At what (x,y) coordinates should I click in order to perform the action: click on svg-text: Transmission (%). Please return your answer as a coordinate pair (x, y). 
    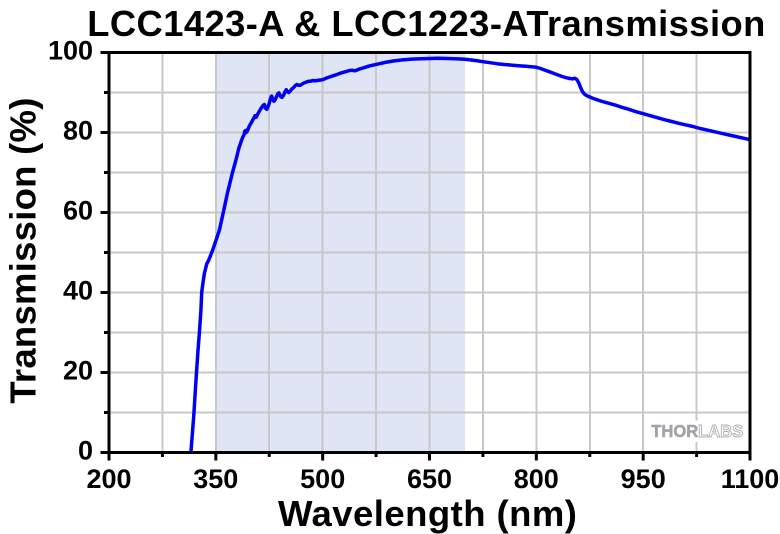
    Looking at the image, I should click on (23, 250).